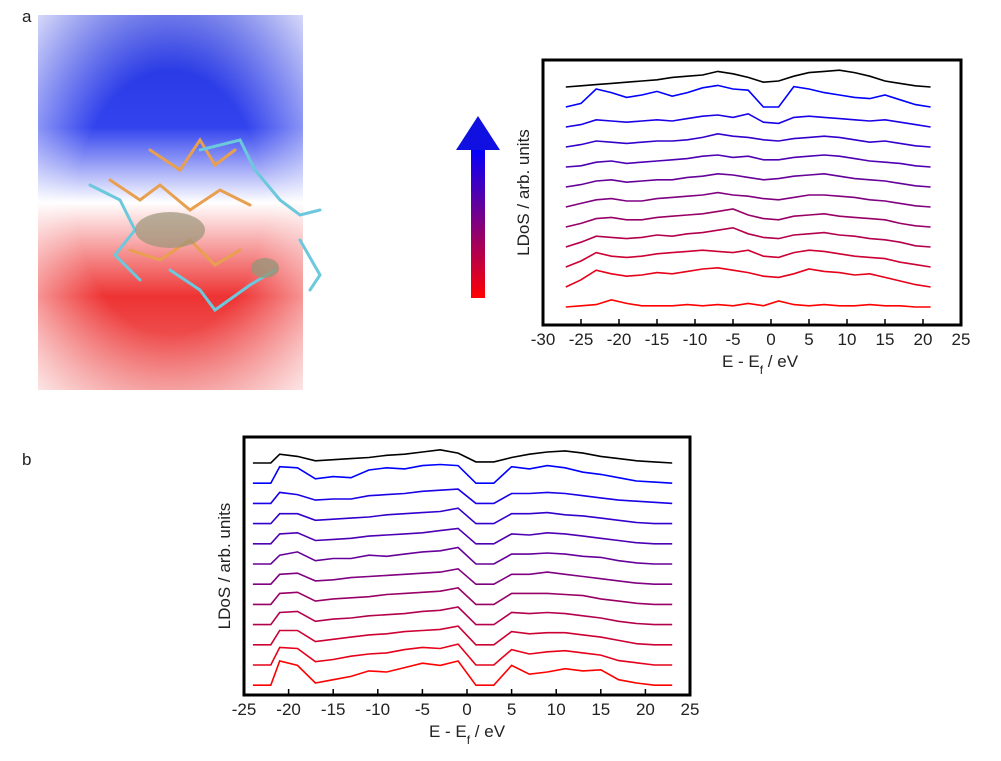  I want to click on plot-frame, so click(752, 192).